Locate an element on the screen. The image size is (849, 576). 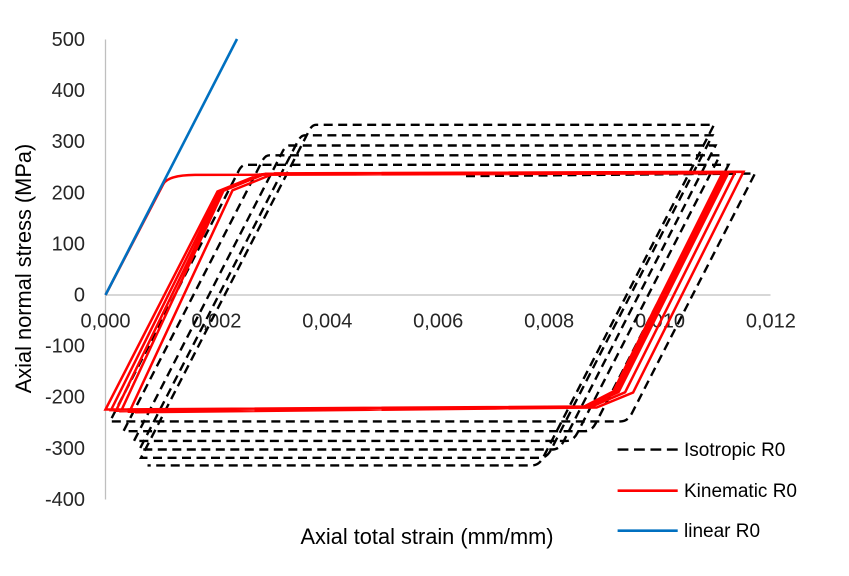
svg-text: 0,008 is located at coordinates (549, 322).